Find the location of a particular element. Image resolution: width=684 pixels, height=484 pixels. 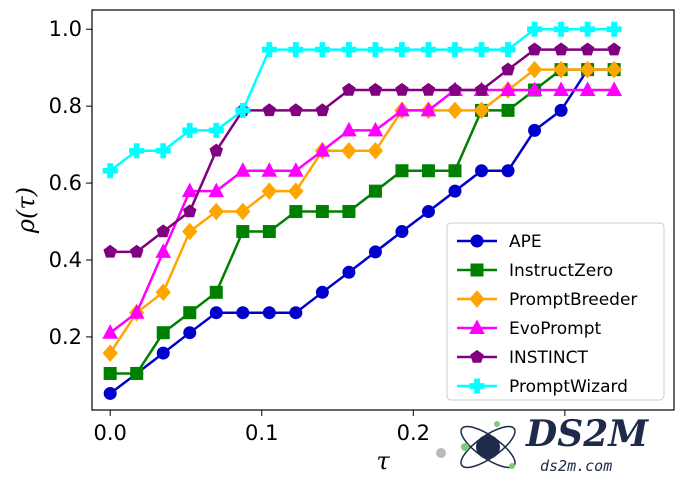

legend-label-evoprompt: EvoPrompt is located at coordinates (555, 329).